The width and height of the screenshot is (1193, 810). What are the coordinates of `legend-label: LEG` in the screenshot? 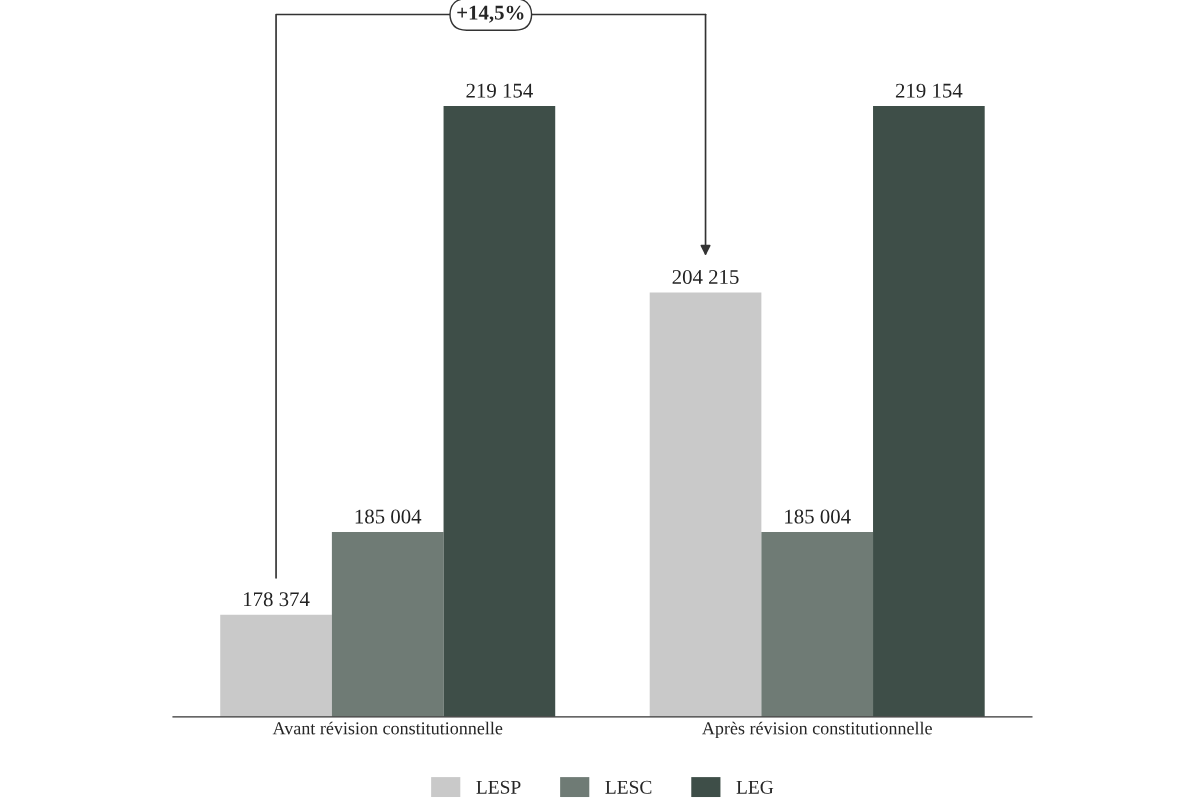 It's located at (755, 787).